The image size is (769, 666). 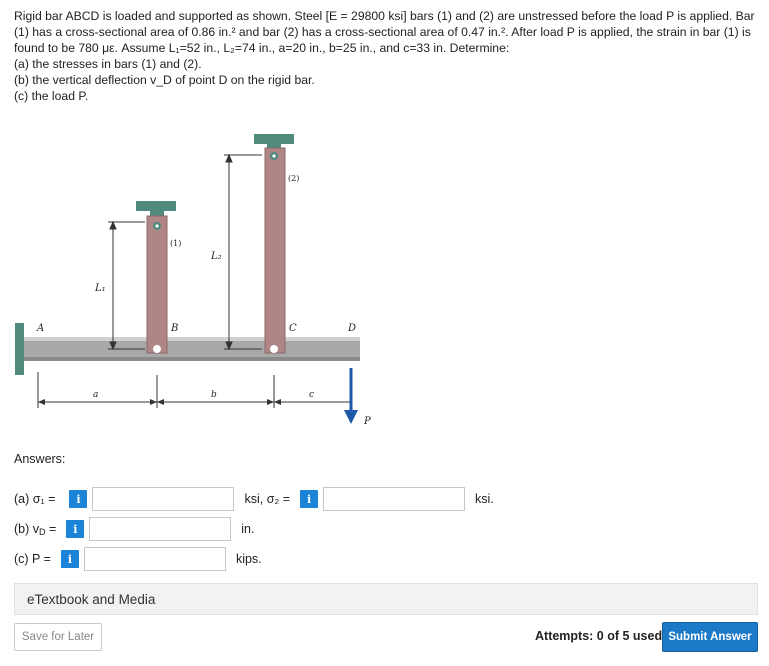 I want to click on bar-1-cap, so click(x=156, y=206).